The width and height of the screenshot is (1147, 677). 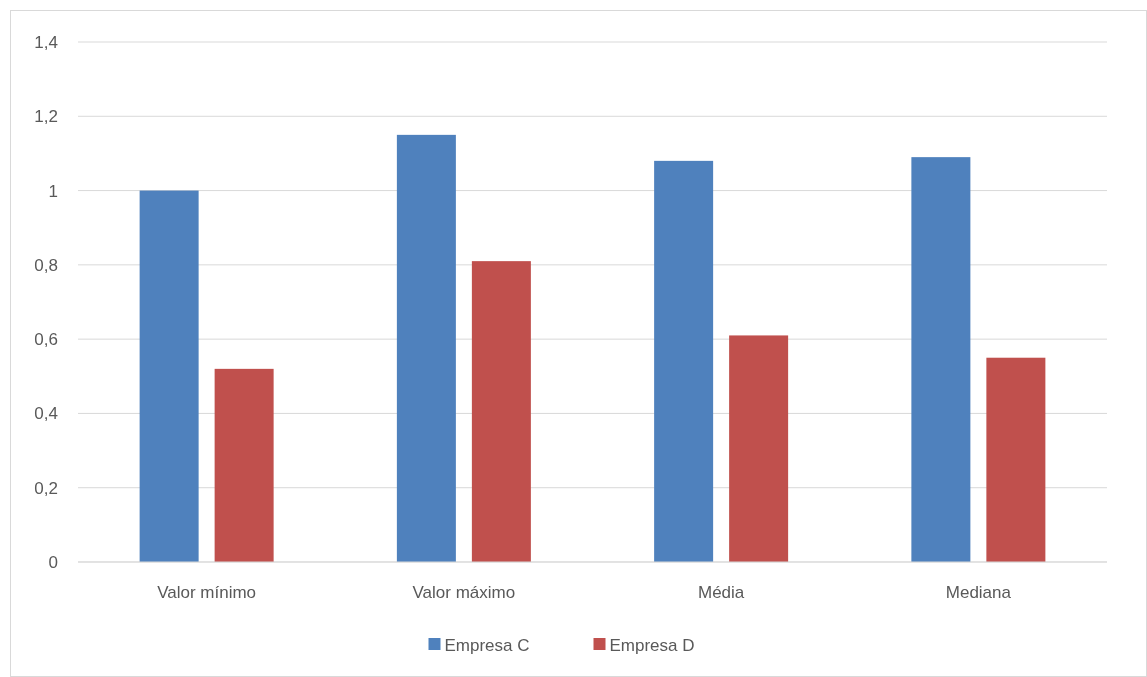 What do you see at coordinates (978, 592) in the screenshot?
I see `x-tick-label: Mediana` at bounding box center [978, 592].